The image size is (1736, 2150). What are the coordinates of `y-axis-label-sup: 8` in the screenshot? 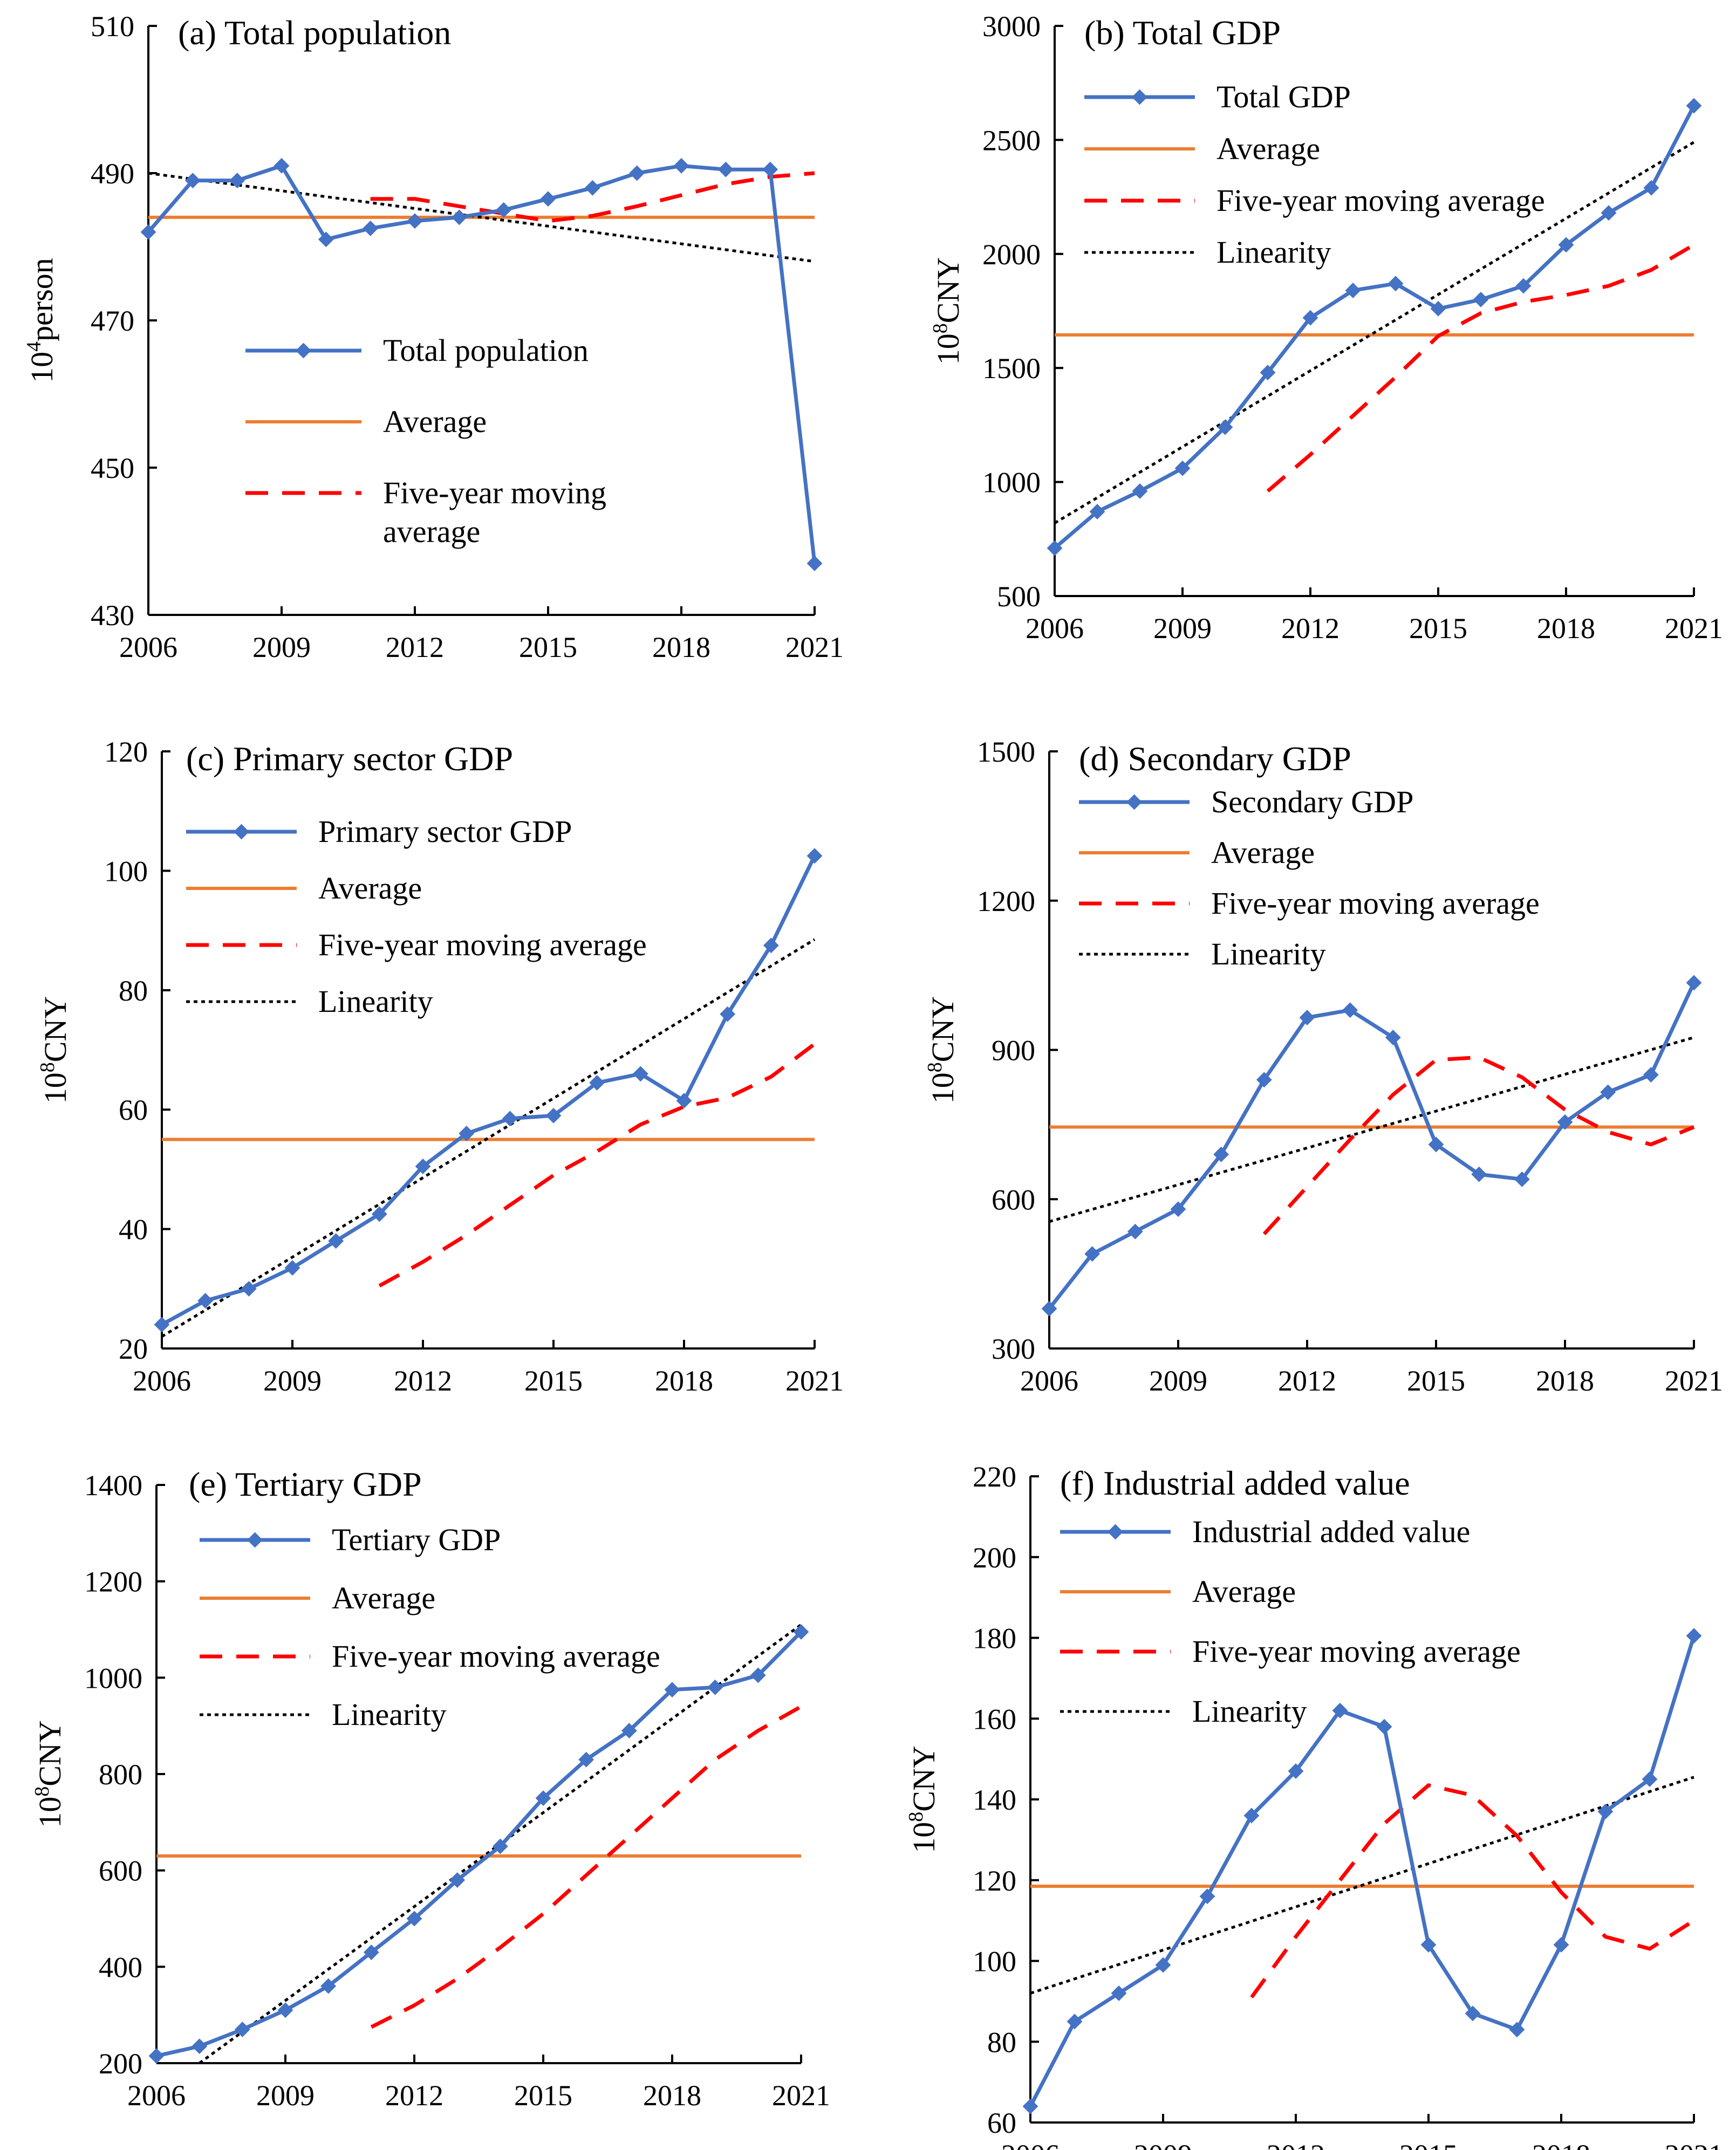 It's located at (42, 1791).